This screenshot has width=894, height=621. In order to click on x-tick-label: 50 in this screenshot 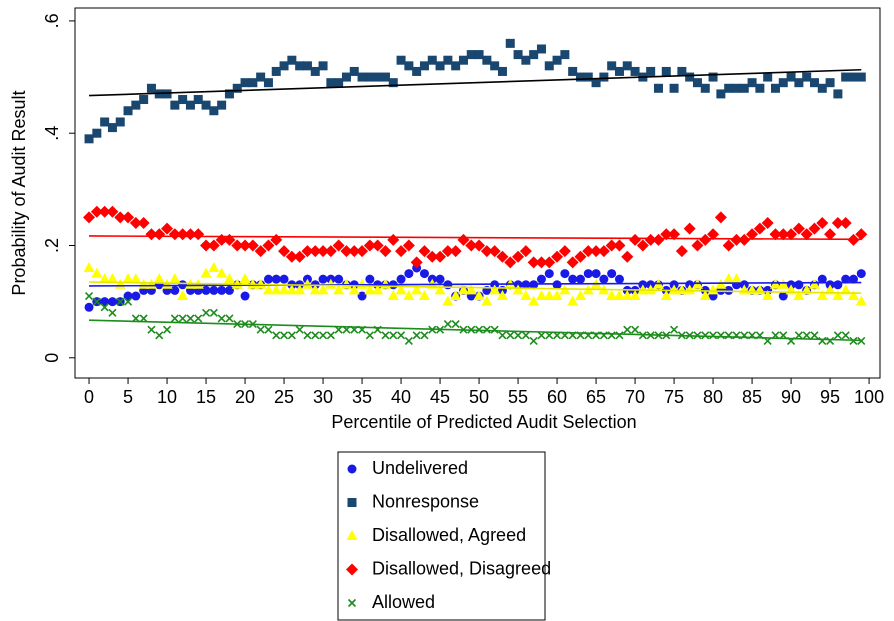, I will do `click(479, 397)`.